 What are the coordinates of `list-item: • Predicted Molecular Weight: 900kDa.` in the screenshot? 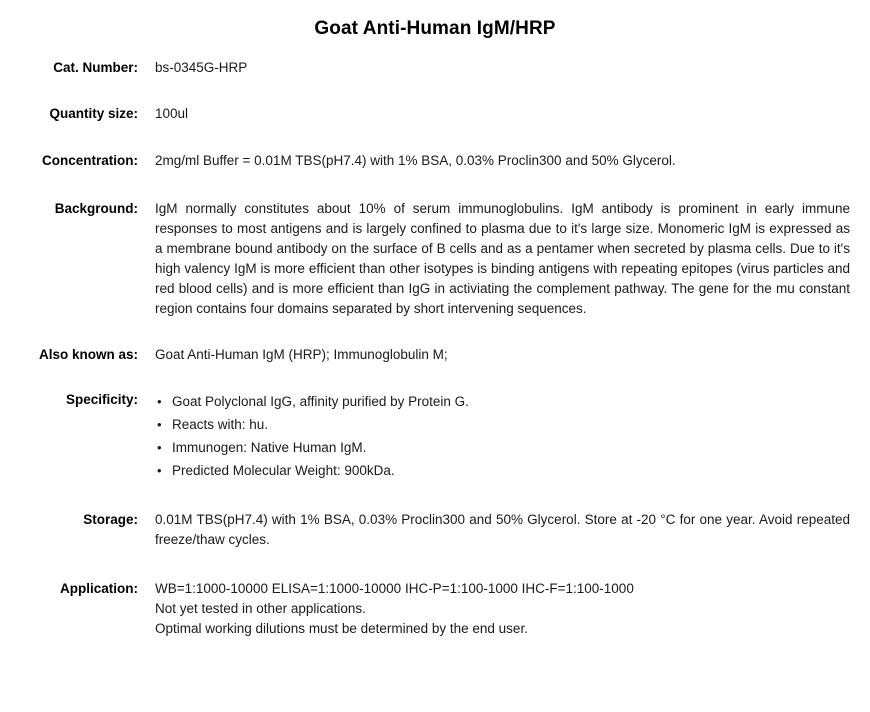 It's located at (502, 470).